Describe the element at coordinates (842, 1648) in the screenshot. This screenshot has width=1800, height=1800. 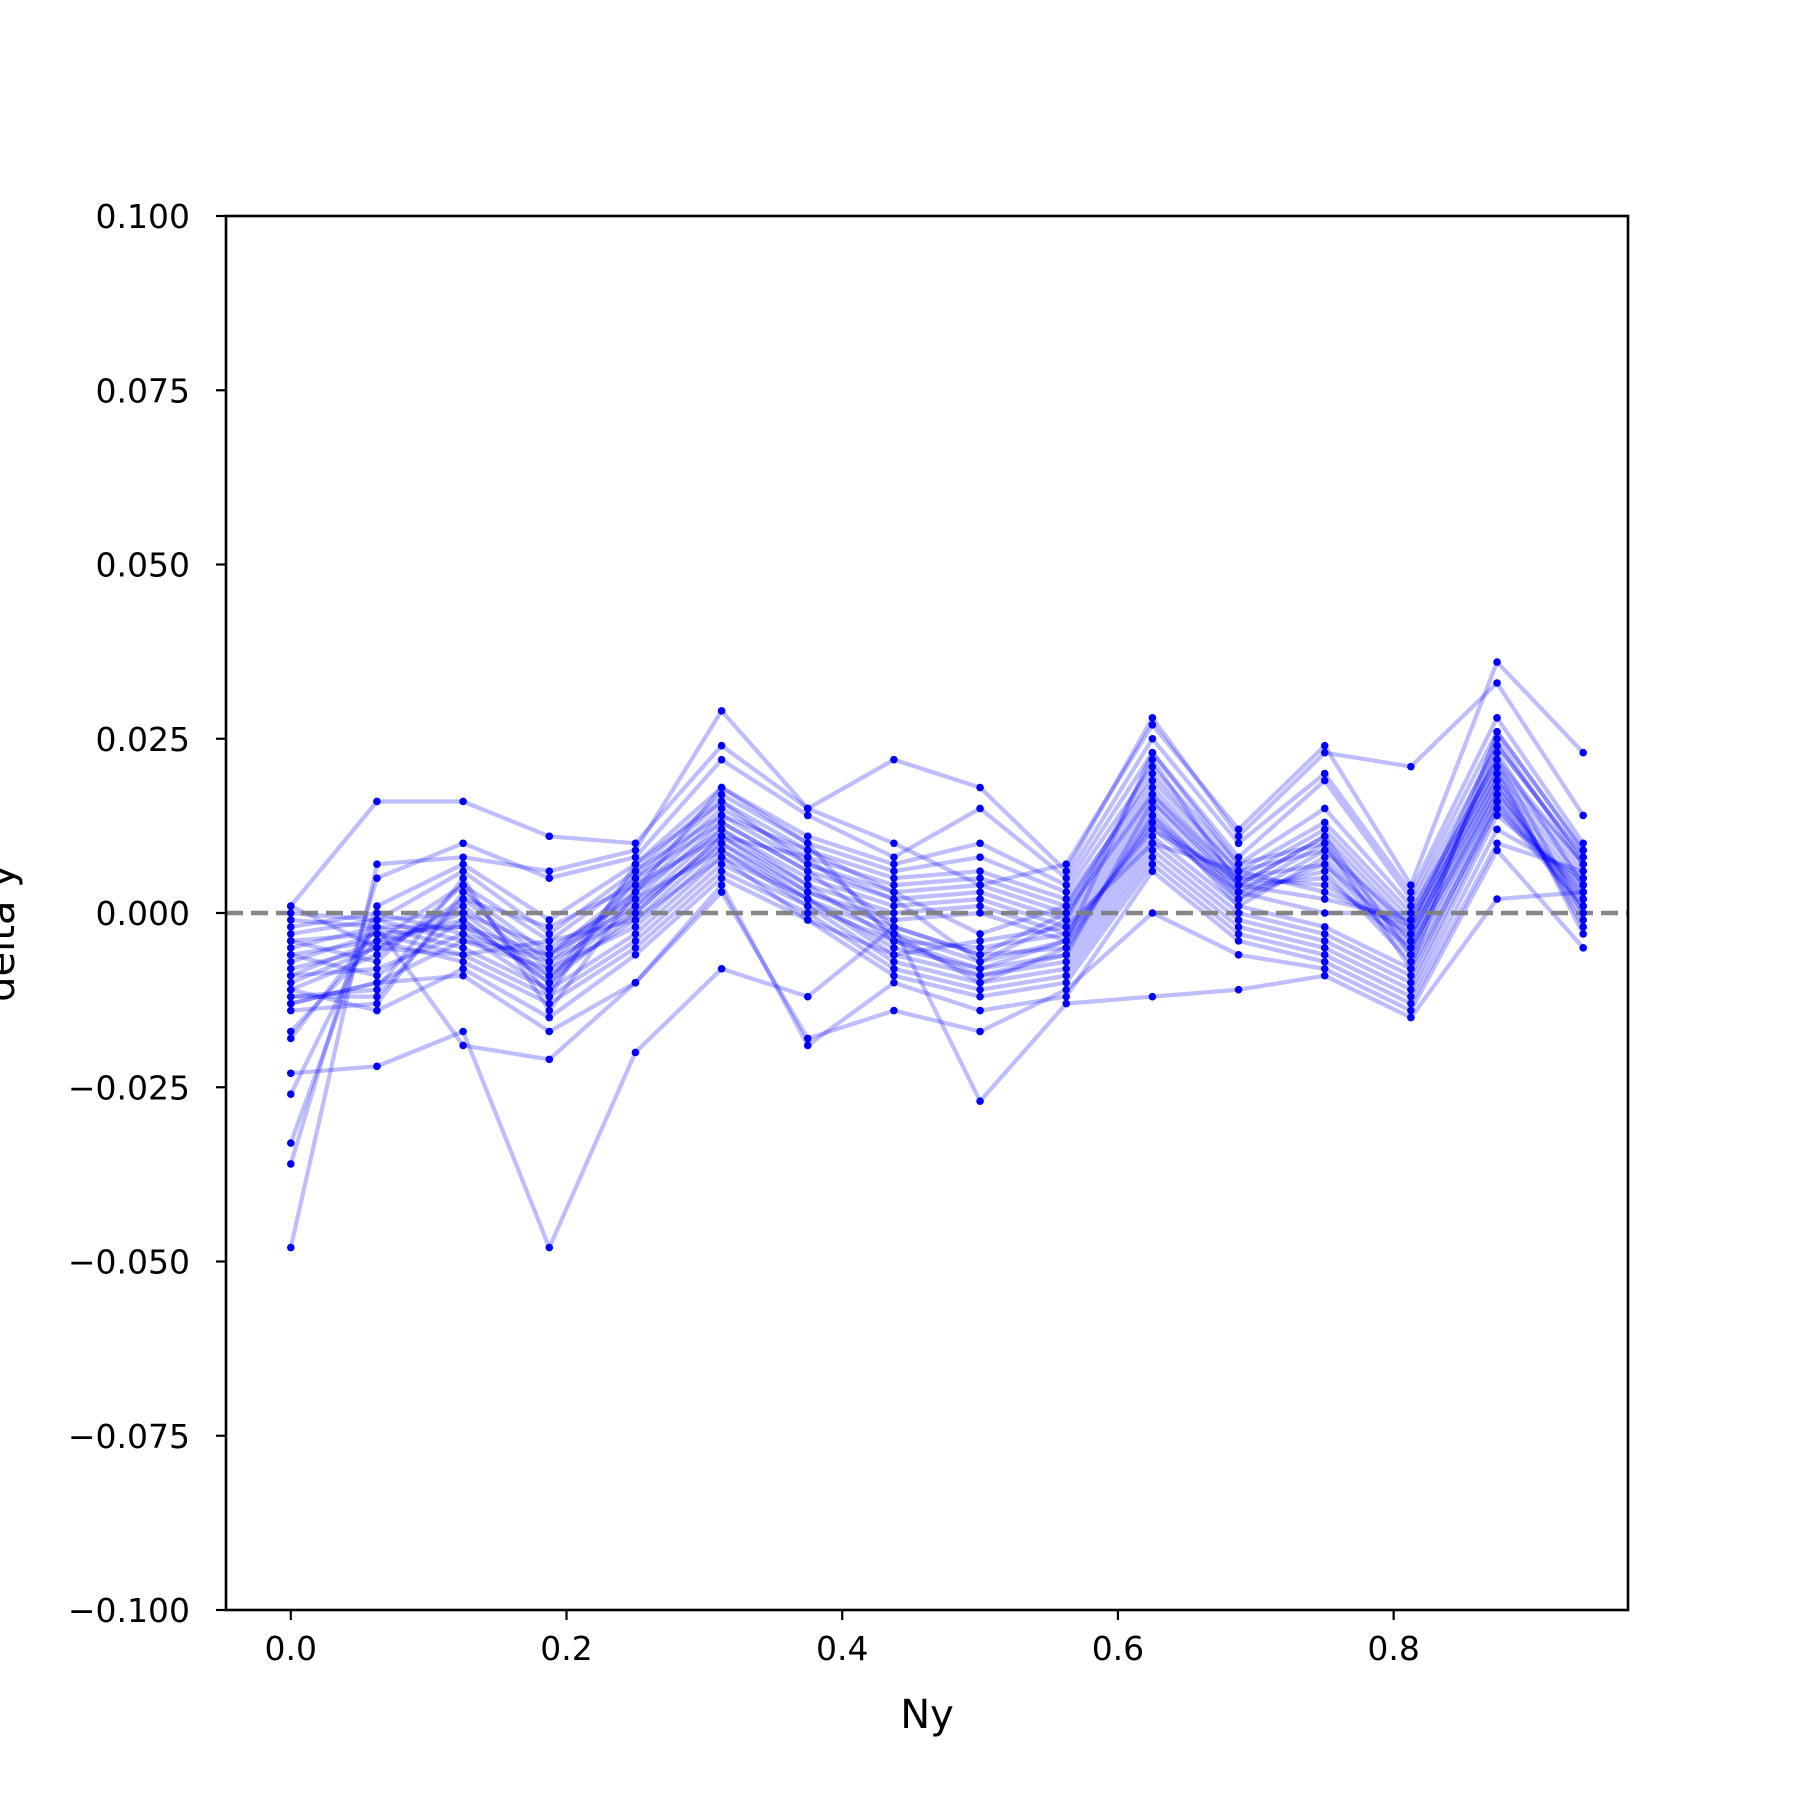
I see `x-tick-label: 0.4` at that location.